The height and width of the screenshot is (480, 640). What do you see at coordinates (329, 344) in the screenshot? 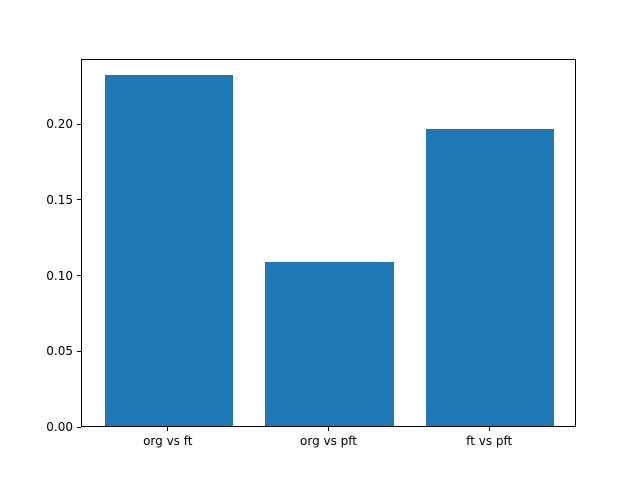
I see `bar-org-vs-pft` at bounding box center [329, 344].